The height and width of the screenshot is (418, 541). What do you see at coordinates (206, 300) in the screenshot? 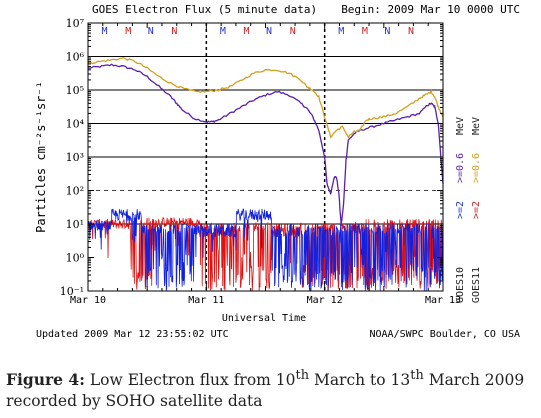
I see `x-tick-label: Mar 11` at bounding box center [206, 300].